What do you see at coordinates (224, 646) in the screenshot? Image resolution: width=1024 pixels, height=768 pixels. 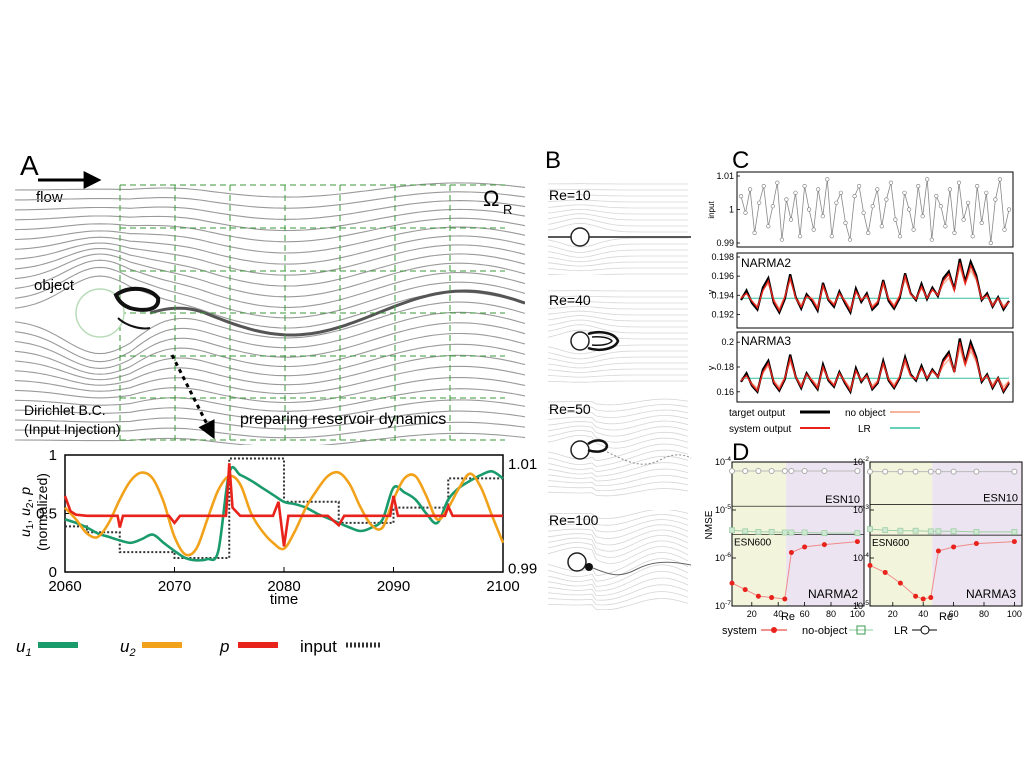 I see `legend-p-label: p` at bounding box center [224, 646].